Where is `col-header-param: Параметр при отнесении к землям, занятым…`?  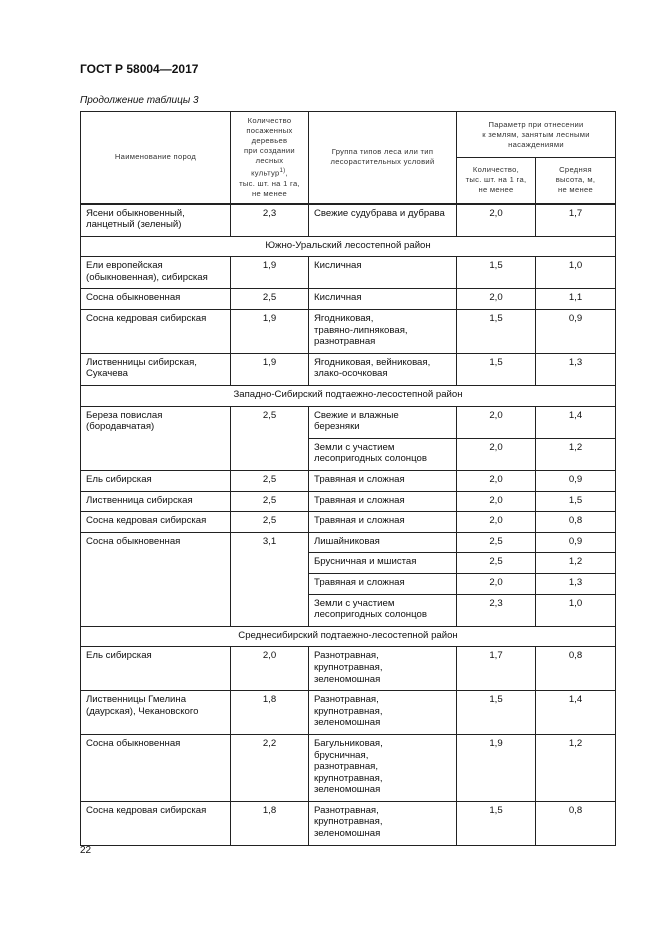 col-header-param: Параметр при отнесении к землям, занятым… is located at coordinates (536, 134).